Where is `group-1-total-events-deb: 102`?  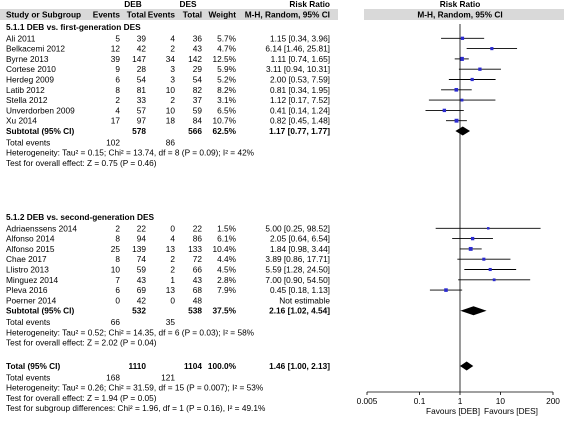 group-1-total-events-deb: 102 is located at coordinates (113, 142).